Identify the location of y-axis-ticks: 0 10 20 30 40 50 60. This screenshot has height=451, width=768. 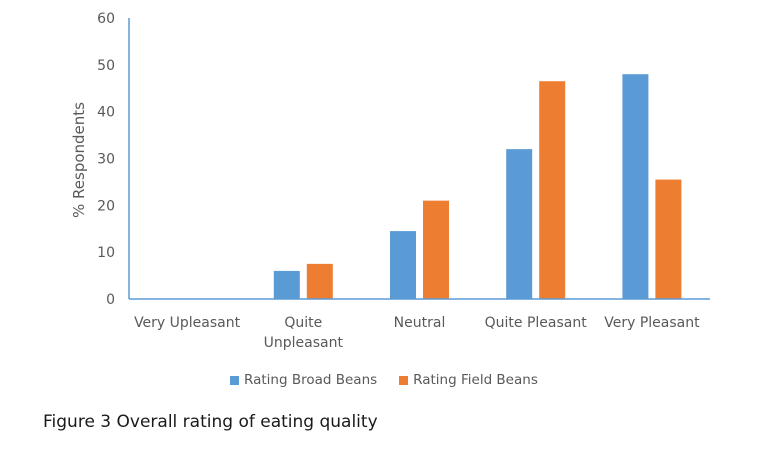
(106, 159).